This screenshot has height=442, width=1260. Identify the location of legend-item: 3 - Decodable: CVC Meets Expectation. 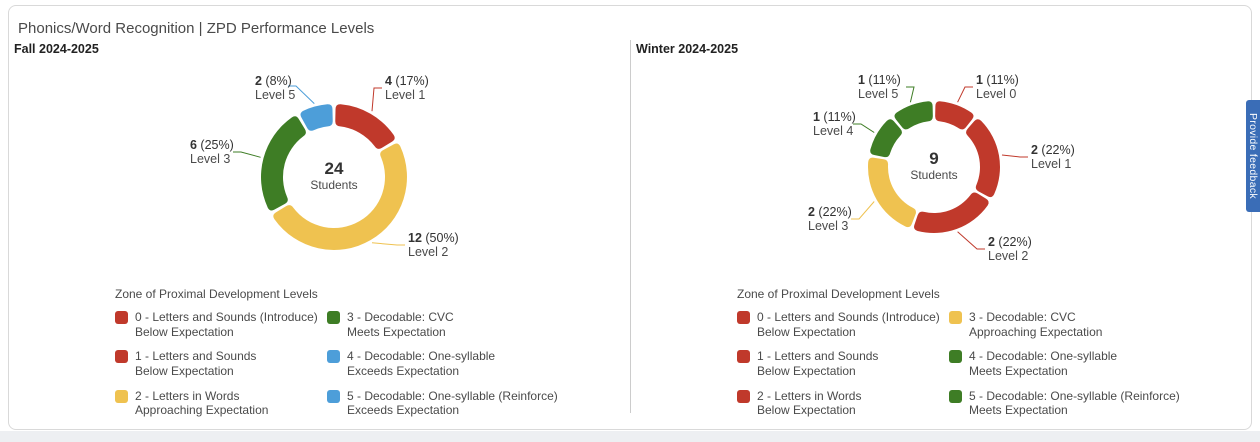
(473, 324).